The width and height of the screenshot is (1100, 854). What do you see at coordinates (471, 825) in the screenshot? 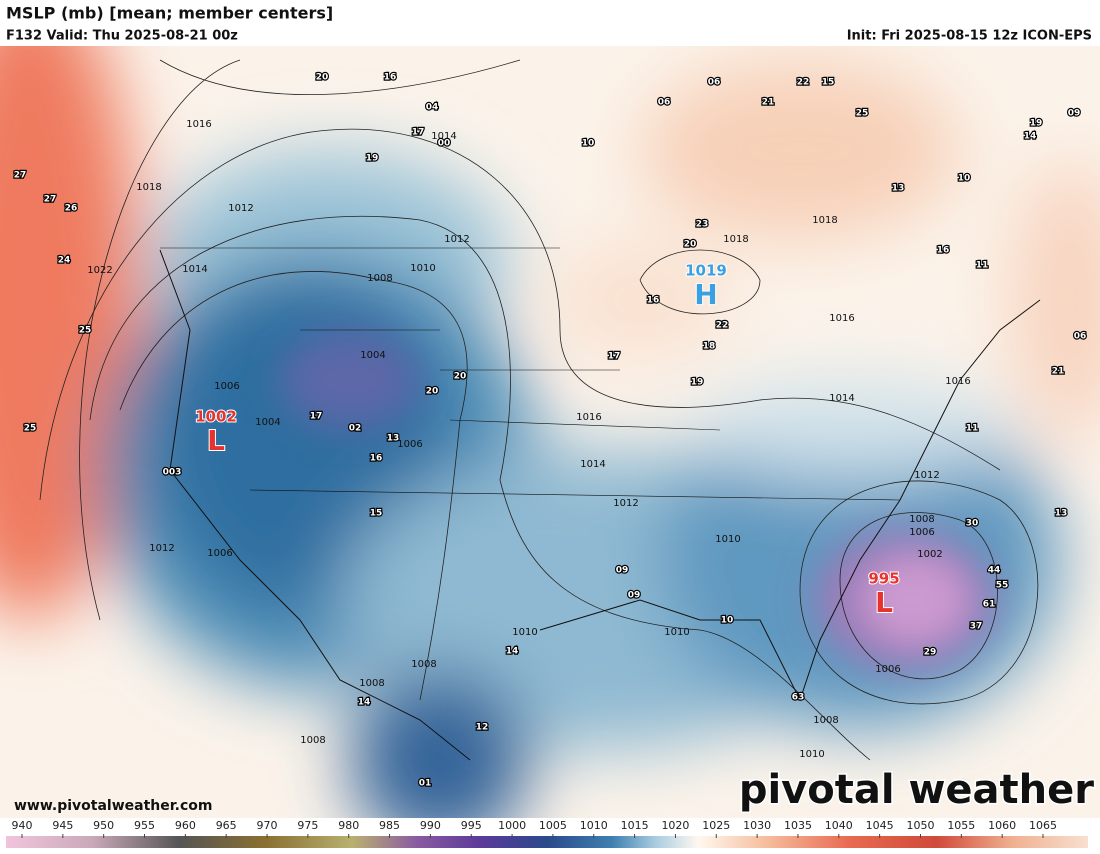
I see `colorbar-label: 995` at bounding box center [471, 825].